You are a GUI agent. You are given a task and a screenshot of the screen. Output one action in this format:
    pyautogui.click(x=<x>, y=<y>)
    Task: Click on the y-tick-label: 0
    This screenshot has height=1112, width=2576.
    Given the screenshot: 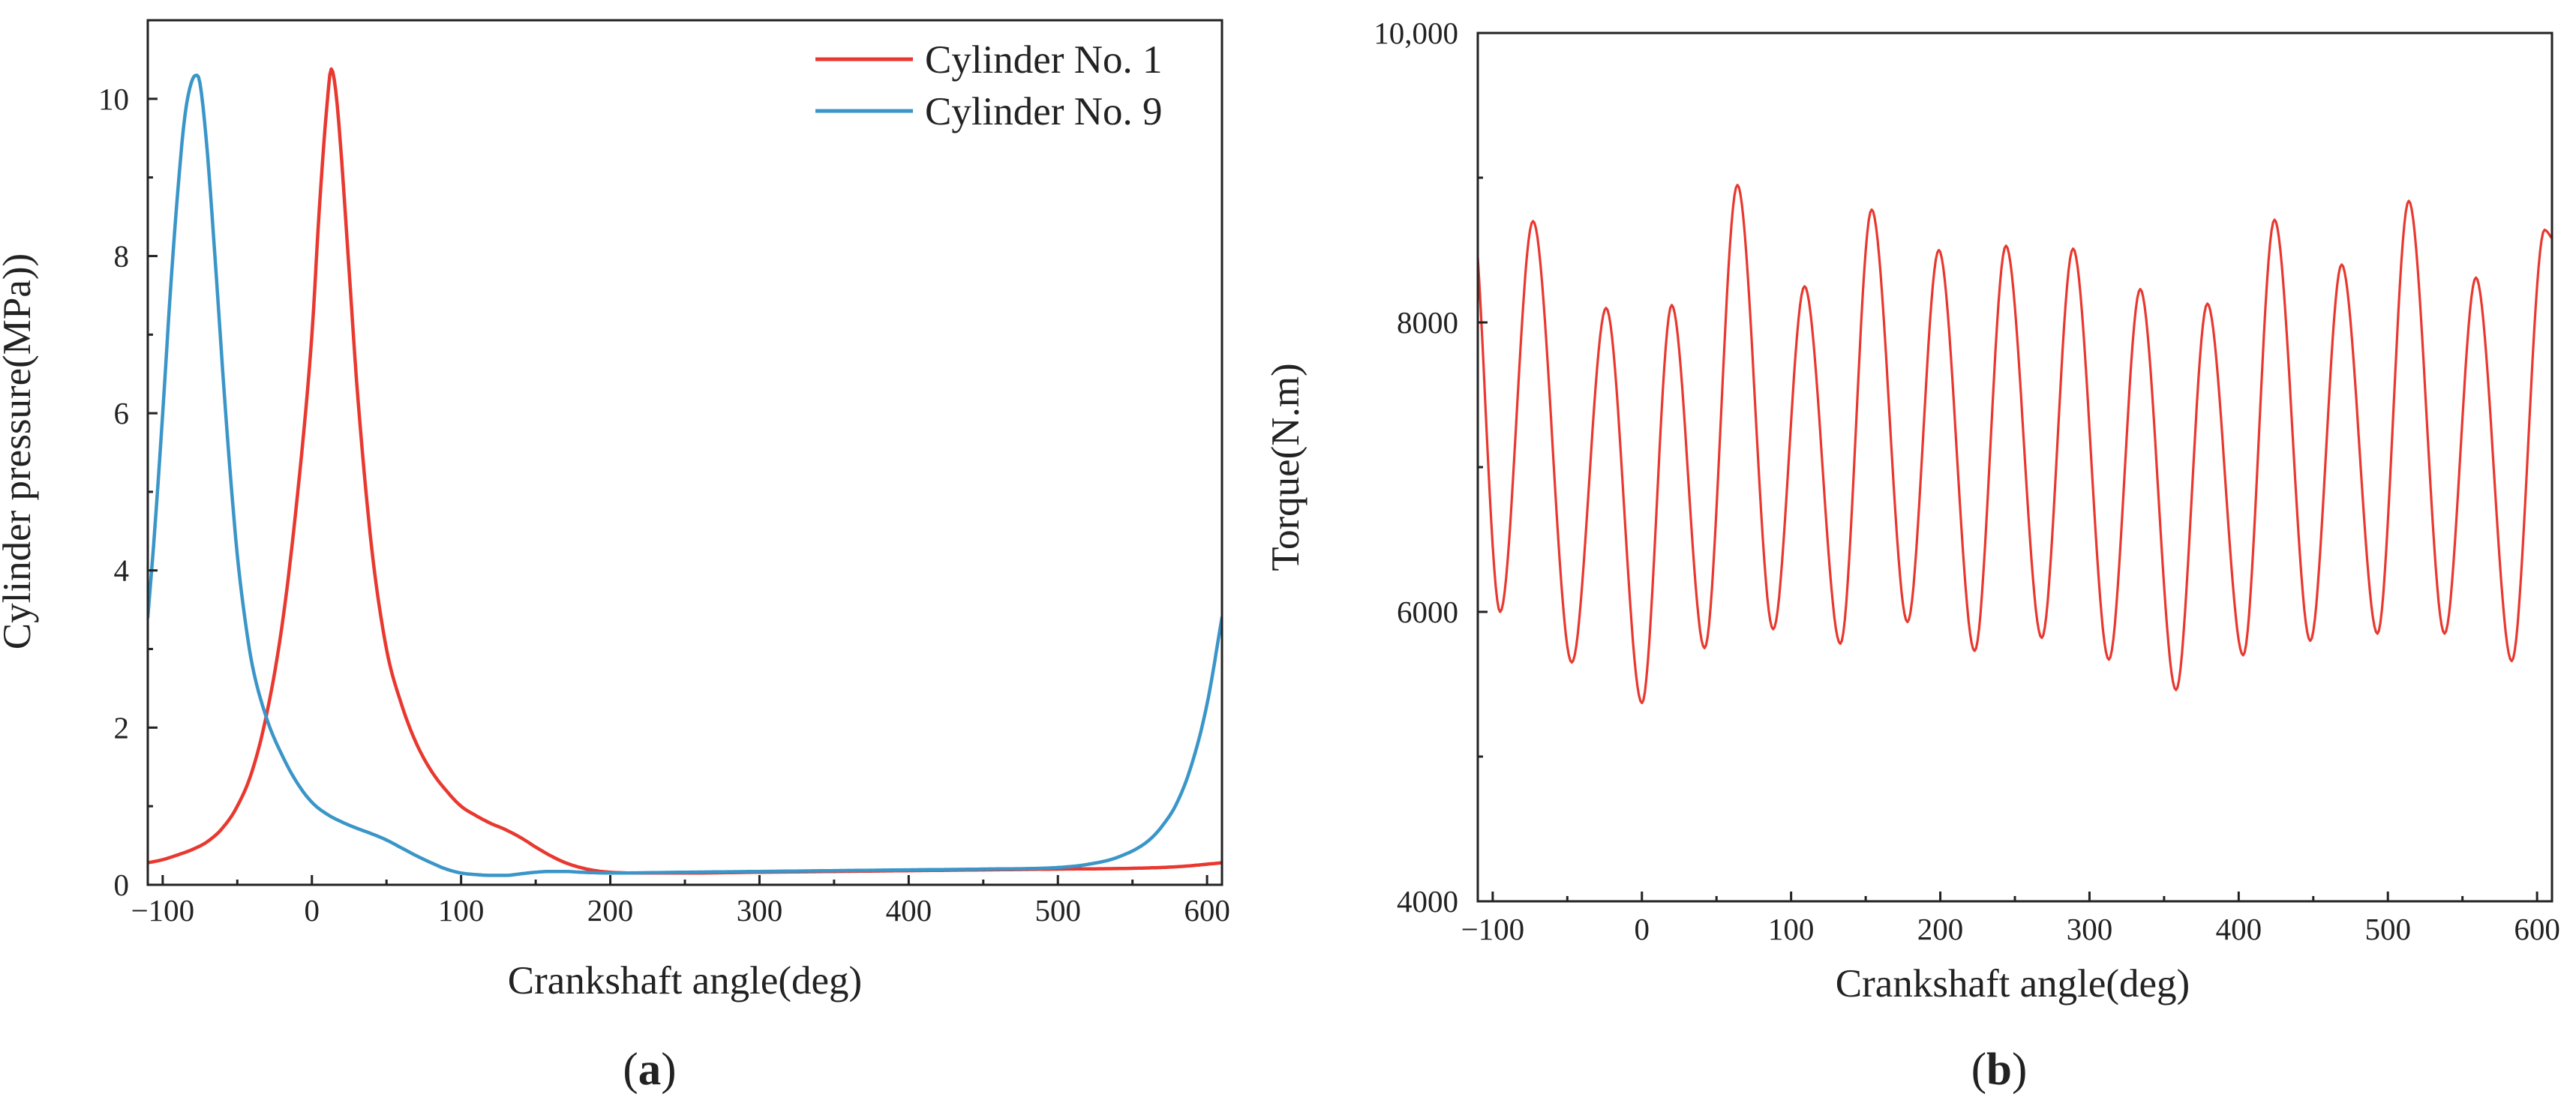 What is the action you would take?
    pyautogui.click(x=122, y=885)
    